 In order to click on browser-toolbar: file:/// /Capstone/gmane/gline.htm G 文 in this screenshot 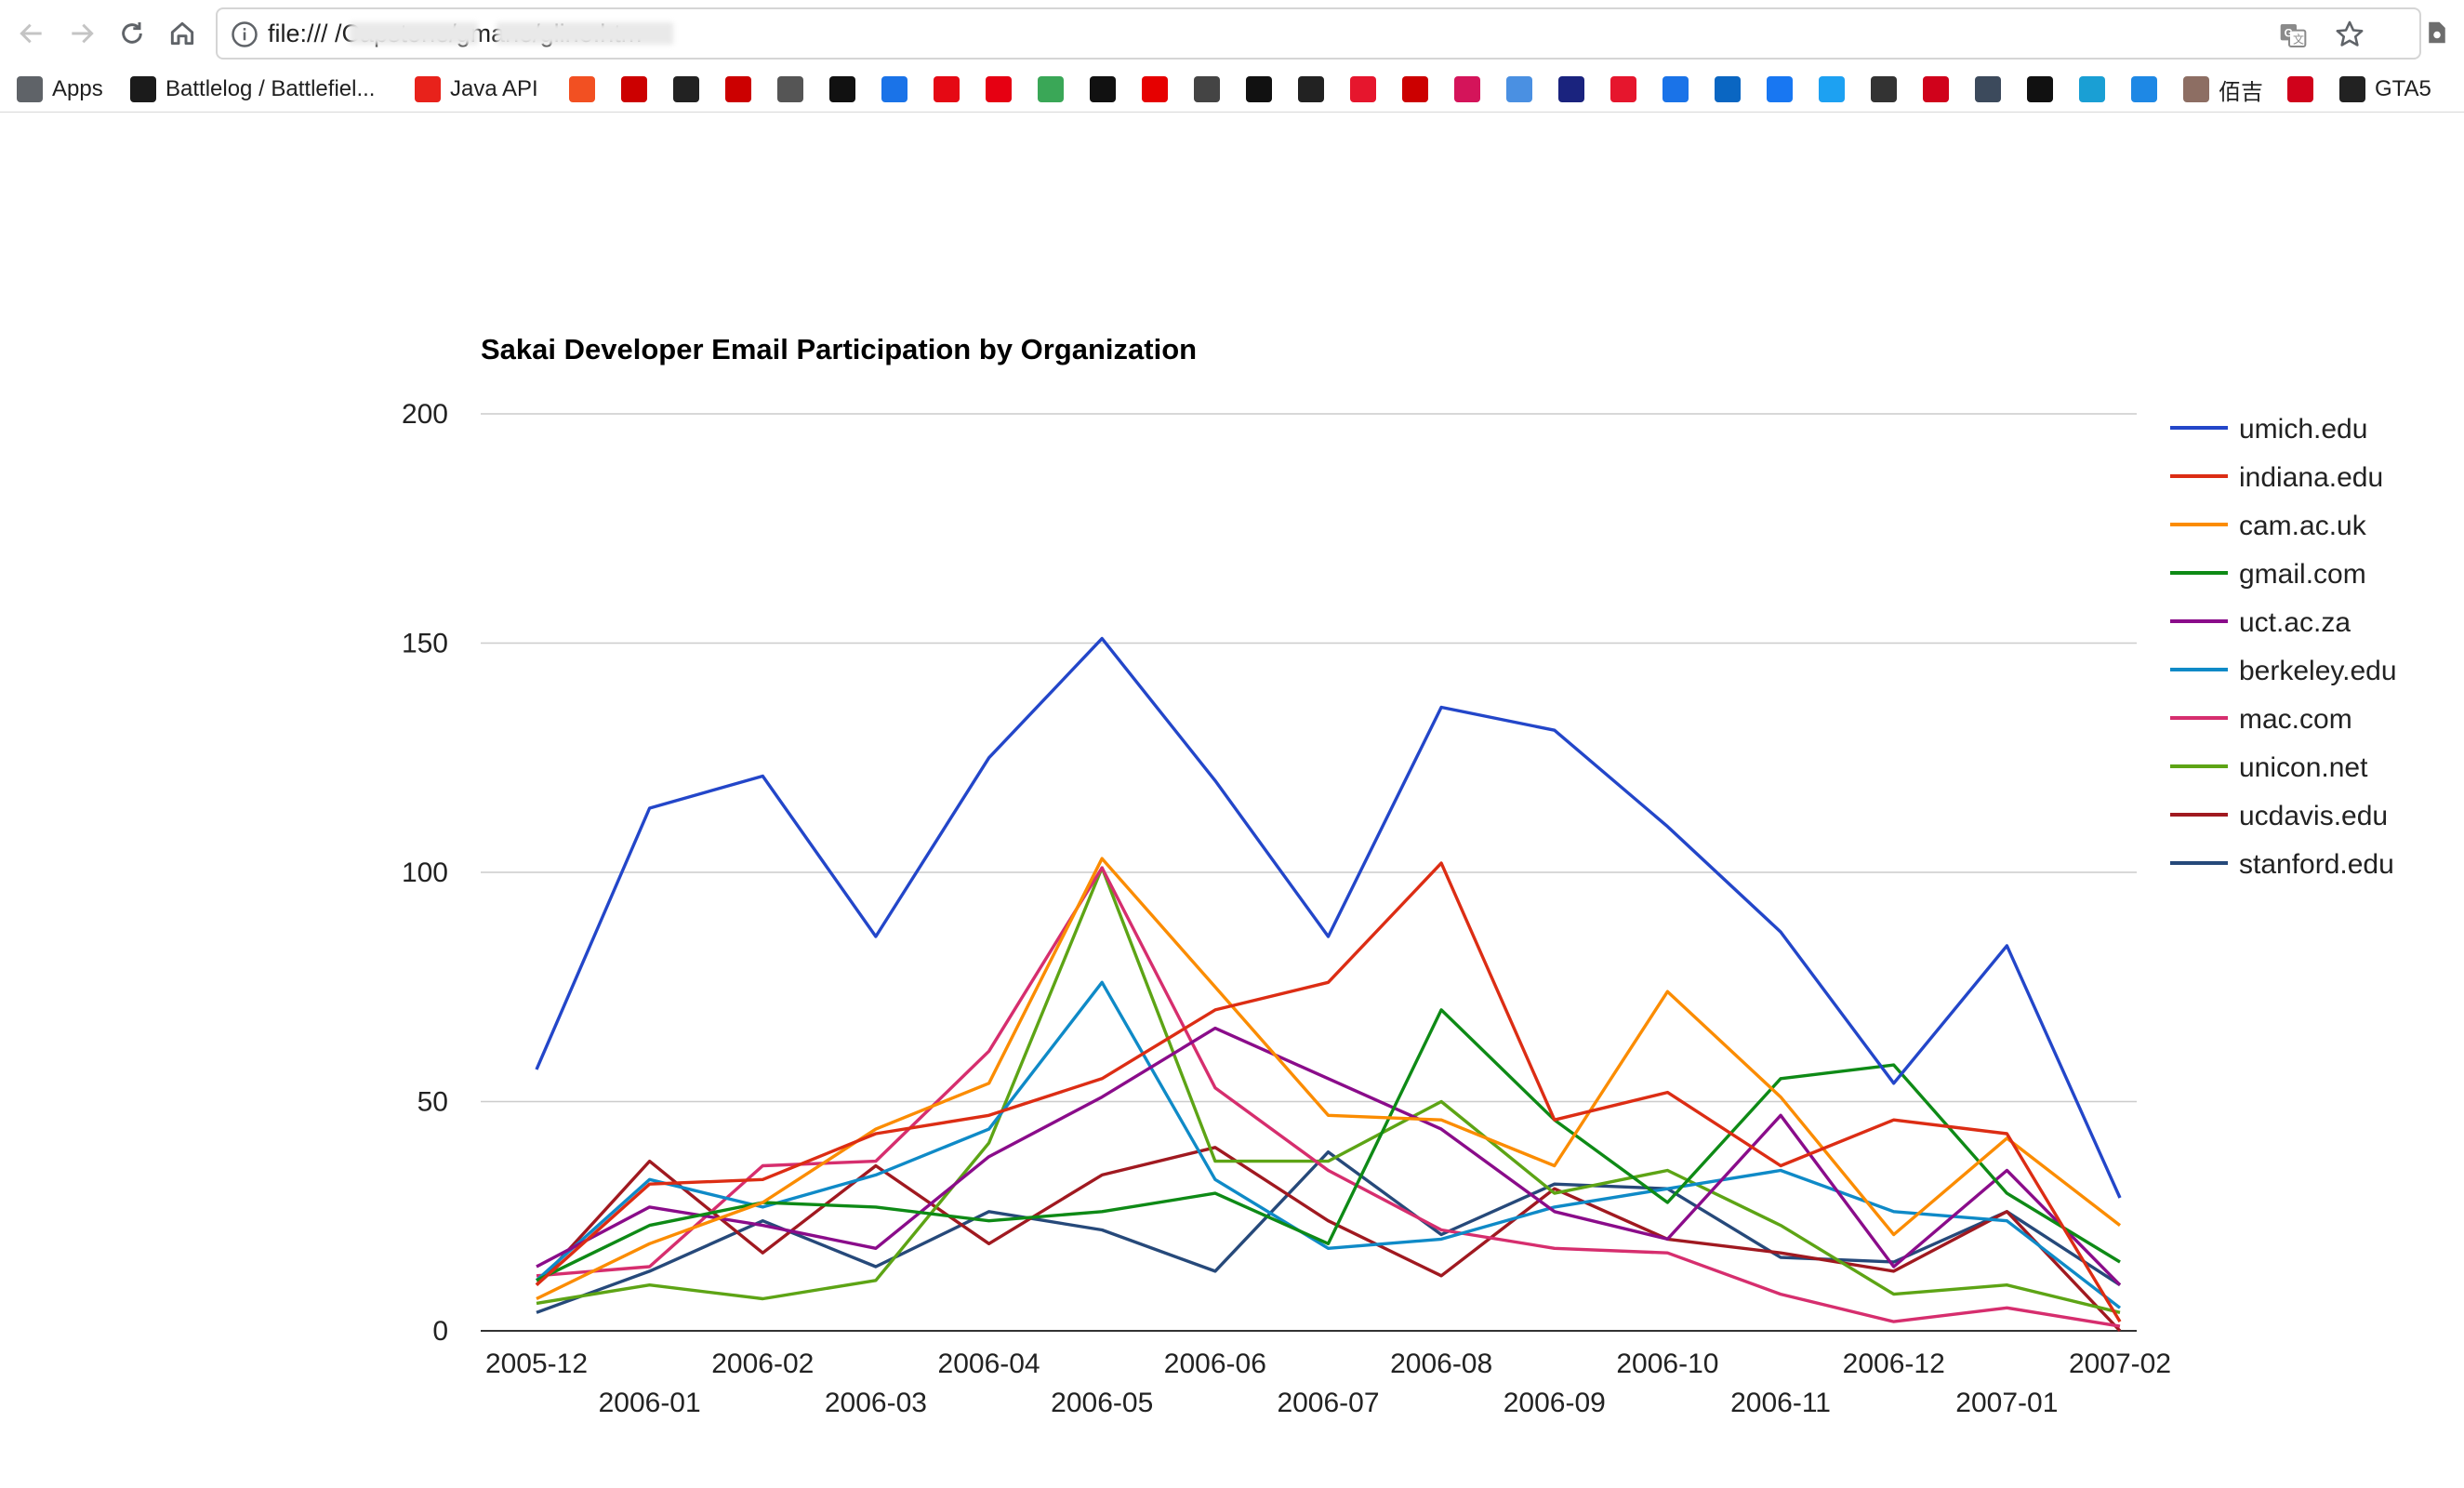, I will do `click(1232, 33)`.